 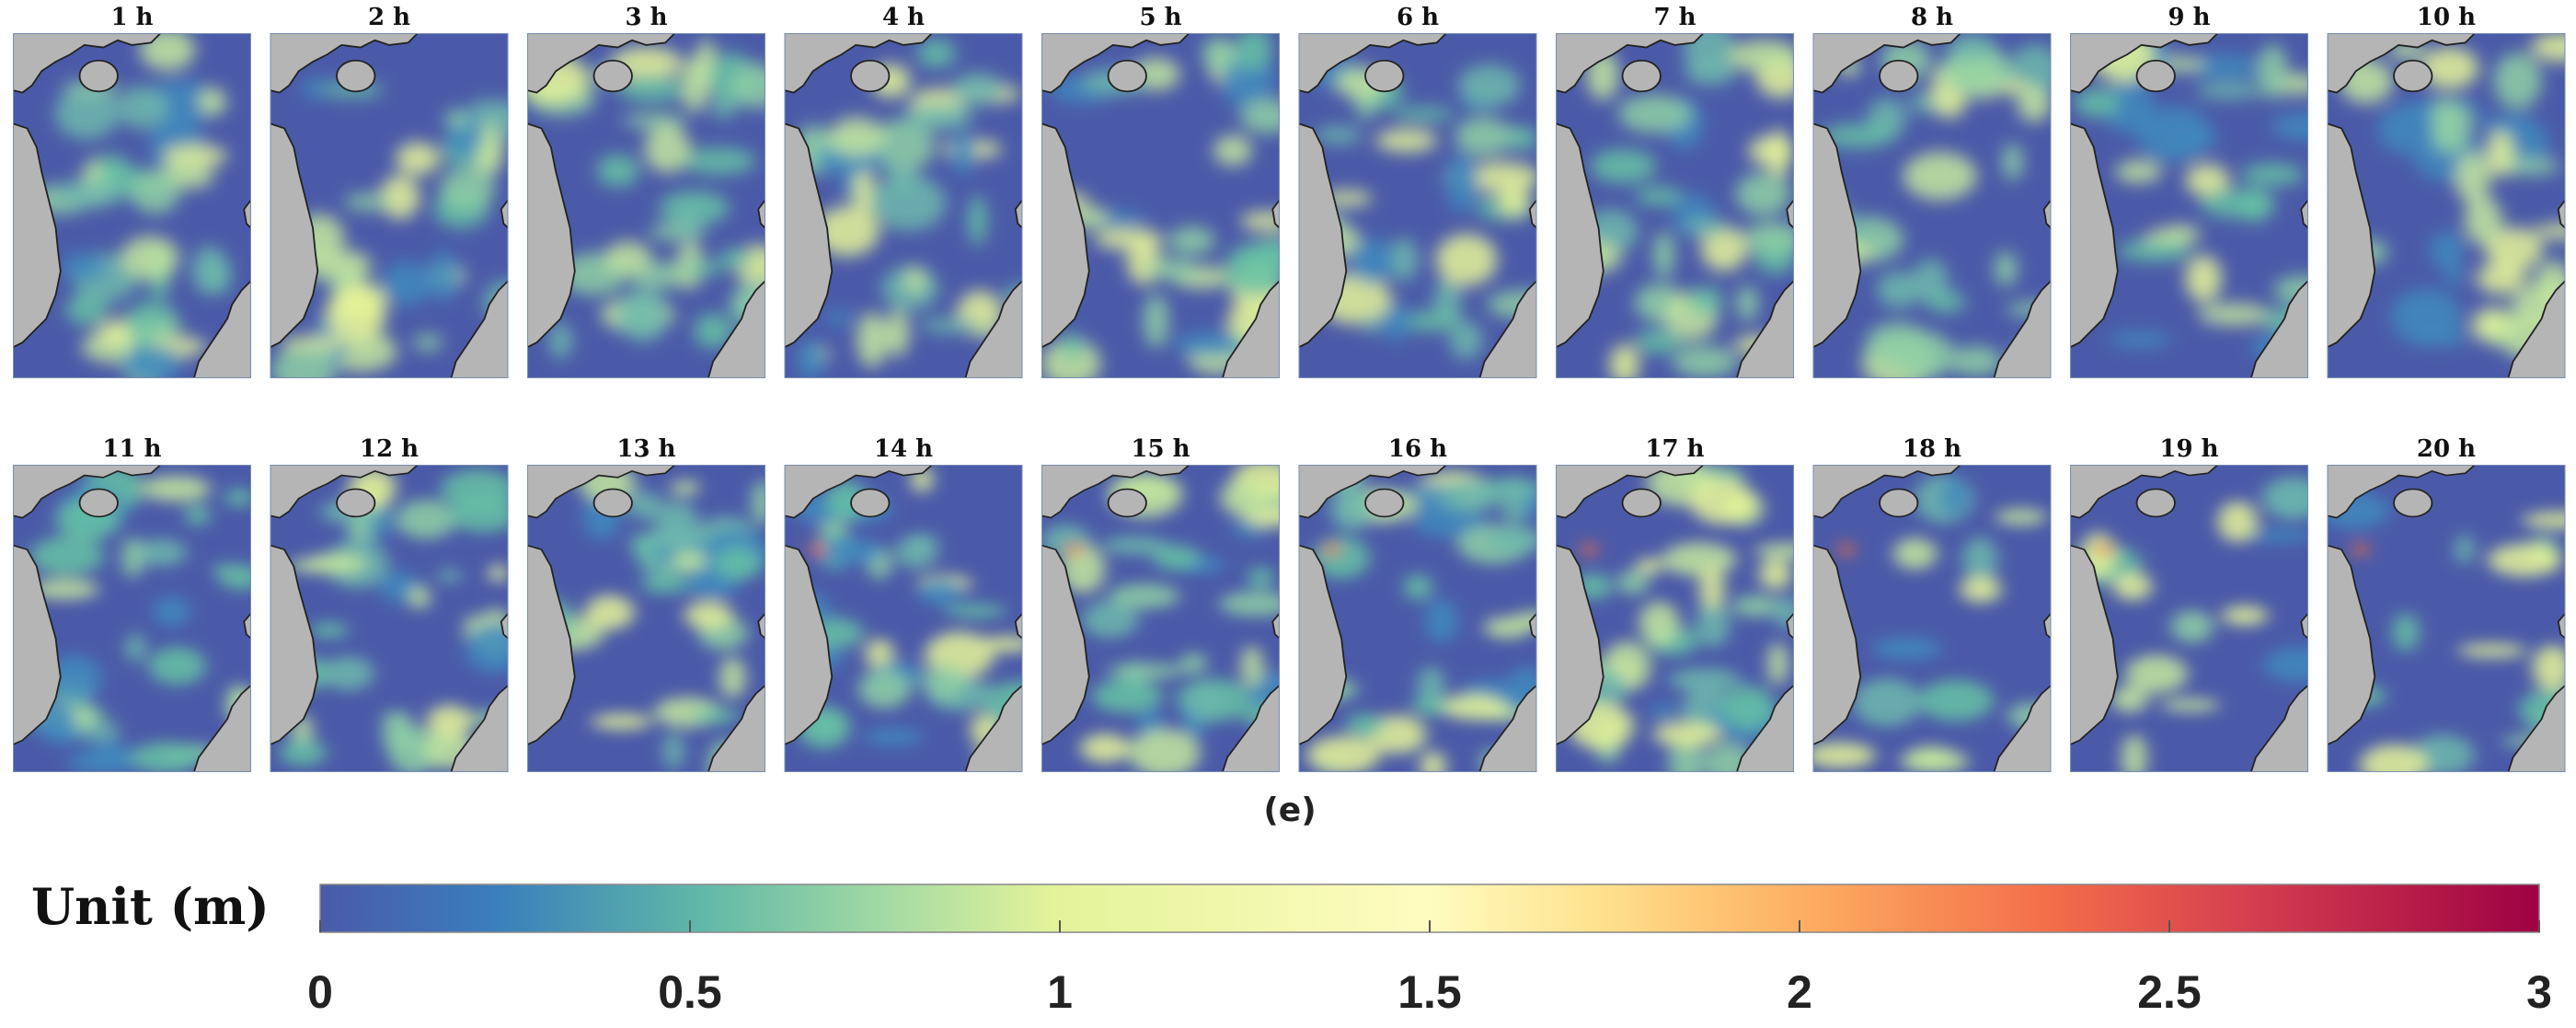 I want to click on colorbar-tick-label: 2, so click(x=1799, y=992).